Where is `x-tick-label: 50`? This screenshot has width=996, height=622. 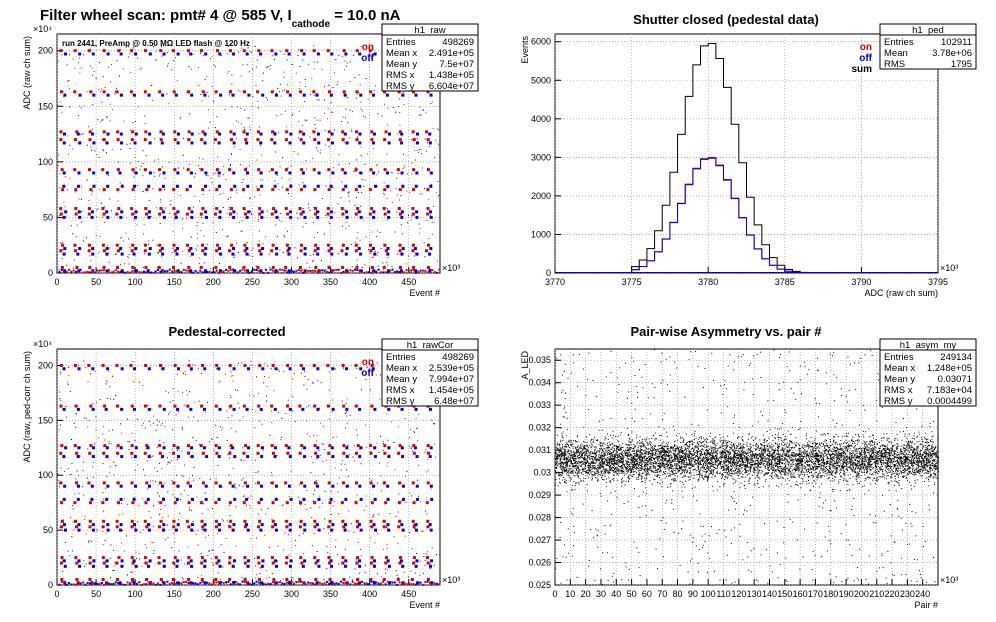 x-tick-label: 50 is located at coordinates (96, 282).